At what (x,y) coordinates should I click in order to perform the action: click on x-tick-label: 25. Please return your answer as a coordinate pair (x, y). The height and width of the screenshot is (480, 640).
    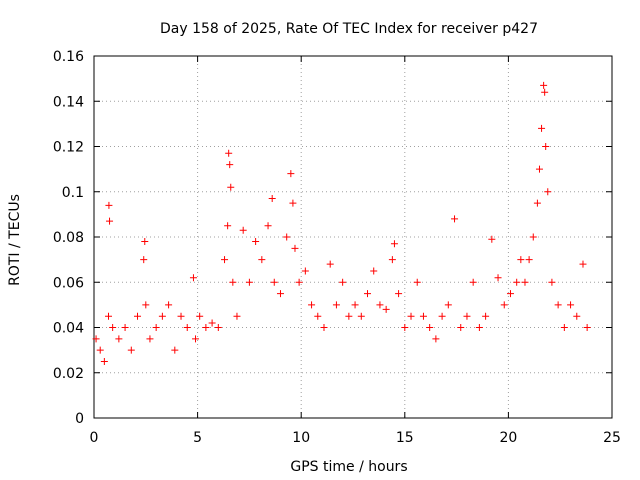
    Looking at the image, I should click on (612, 438).